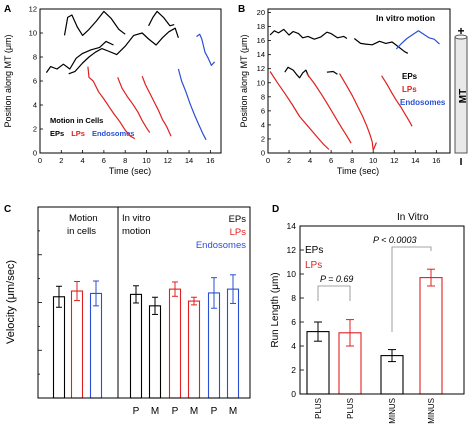  I want to click on mt-cylinder: + MT I, so click(461, 96).